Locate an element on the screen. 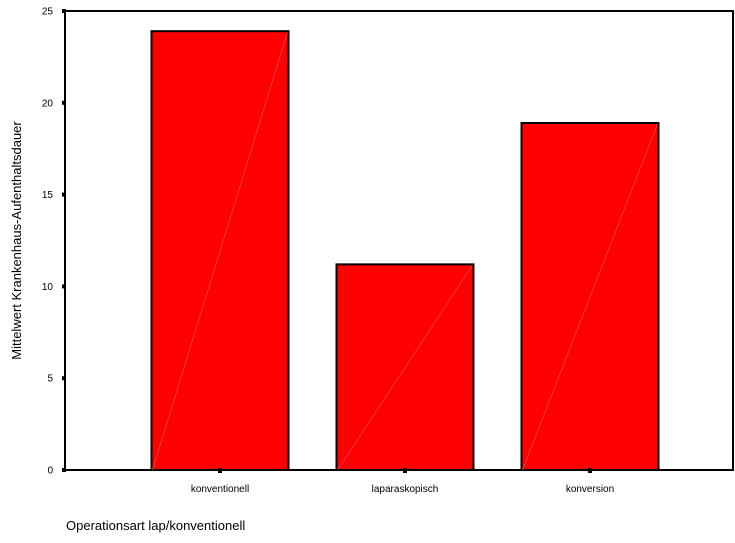 This screenshot has width=735, height=543. y-tick-label: 20 is located at coordinates (48, 103).